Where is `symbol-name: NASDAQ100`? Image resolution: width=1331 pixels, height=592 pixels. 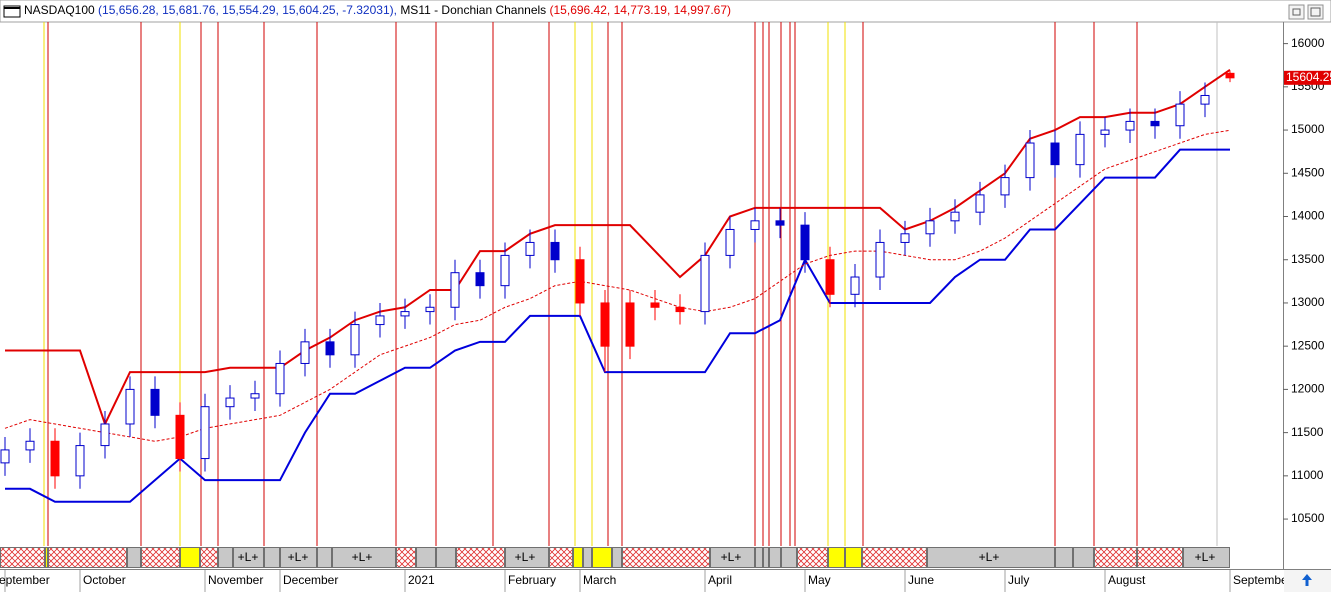
symbol-name: NASDAQ100 is located at coordinates (59, 10).